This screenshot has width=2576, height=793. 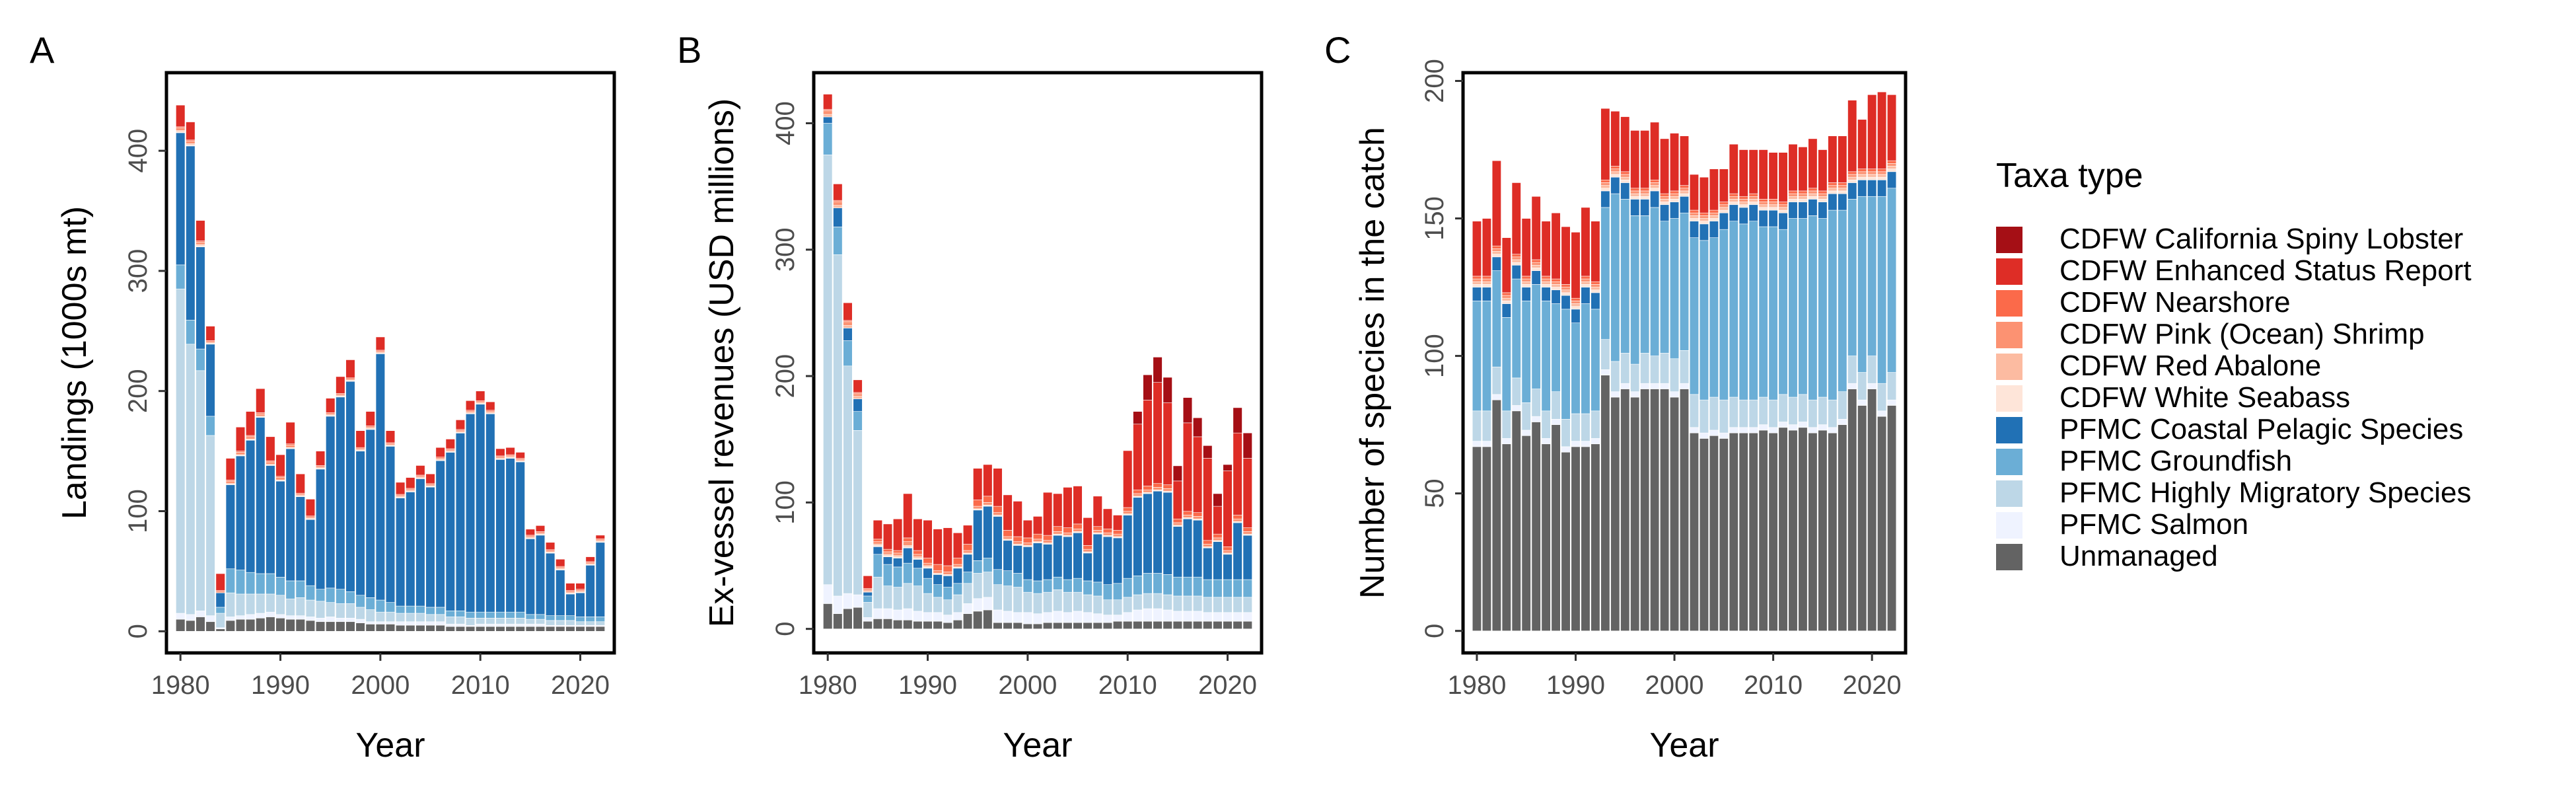 I want to click on bar-pfmc-highly-migratory-species-1986, so click(x=887, y=597).